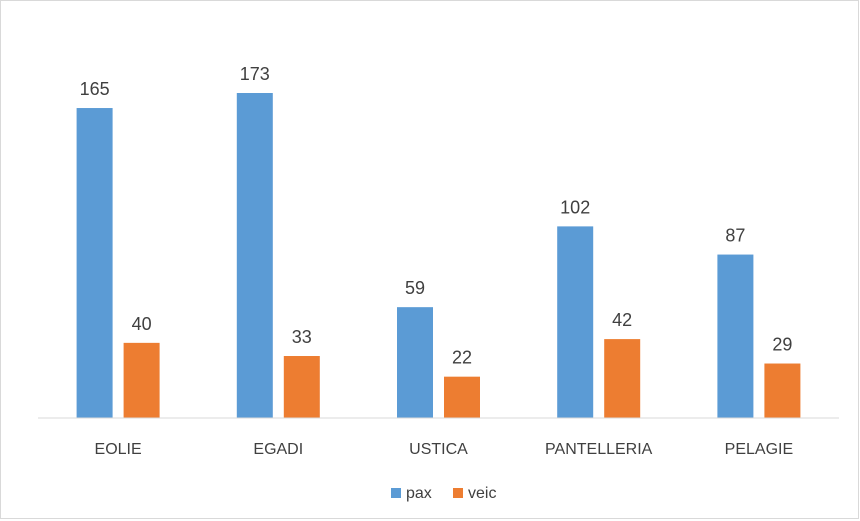  Describe the element at coordinates (142, 324) in the screenshot. I see `value-label-veic-eolie: 40` at that location.